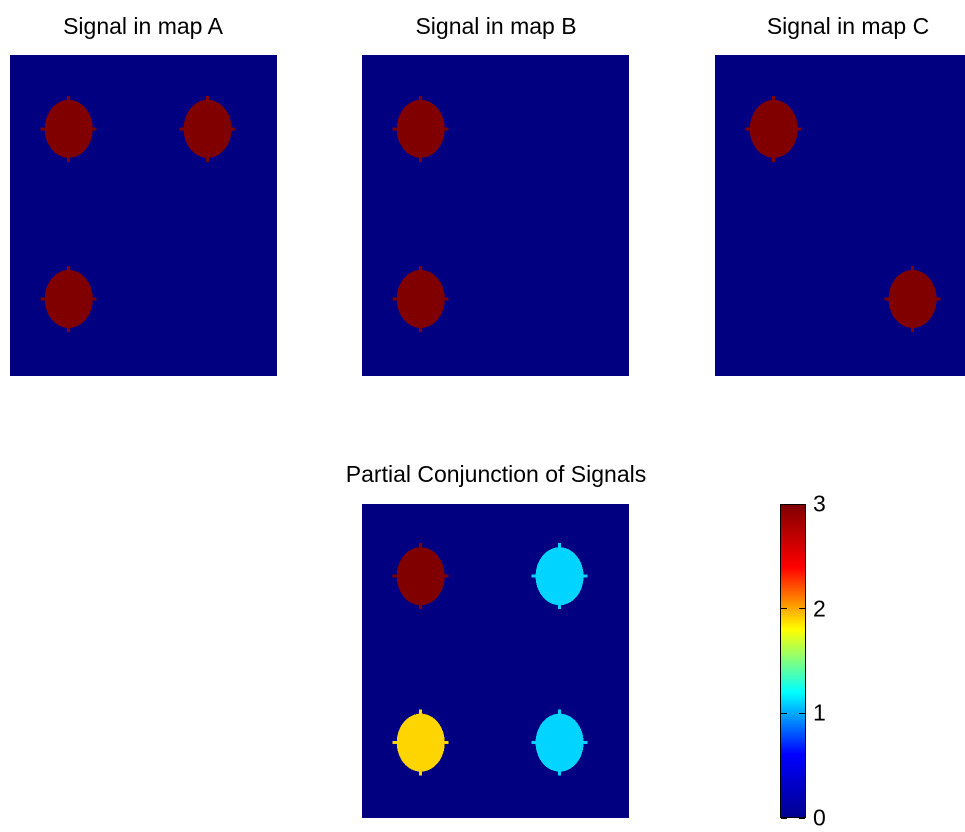  Describe the element at coordinates (496, 26) in the screenshot. I see `title-map-b: Signal in map B` at that location.